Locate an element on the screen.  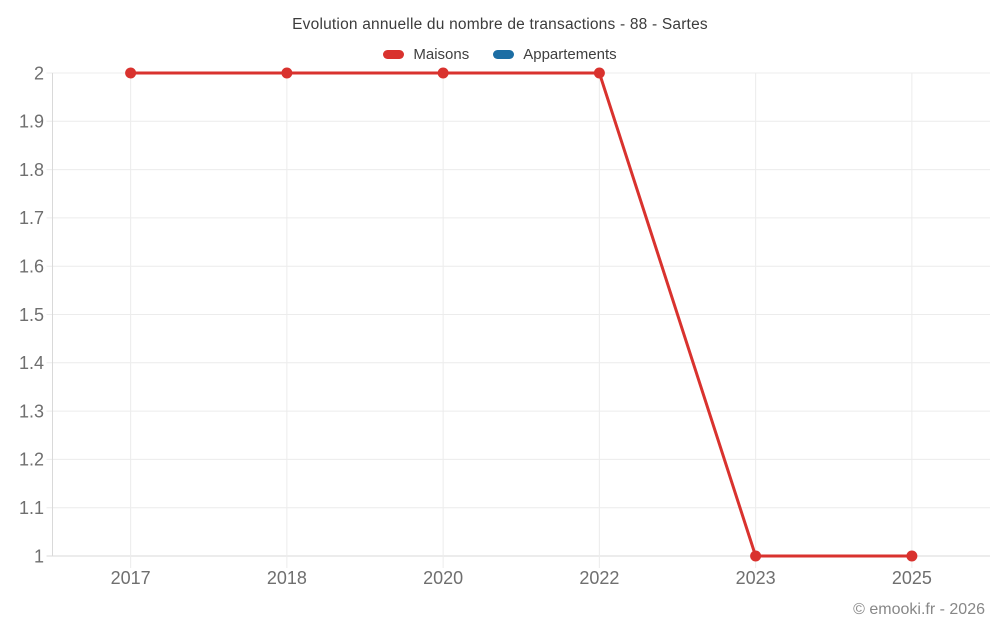
x-axis-label-2022: 2022 is located at coordinates (599, 578).